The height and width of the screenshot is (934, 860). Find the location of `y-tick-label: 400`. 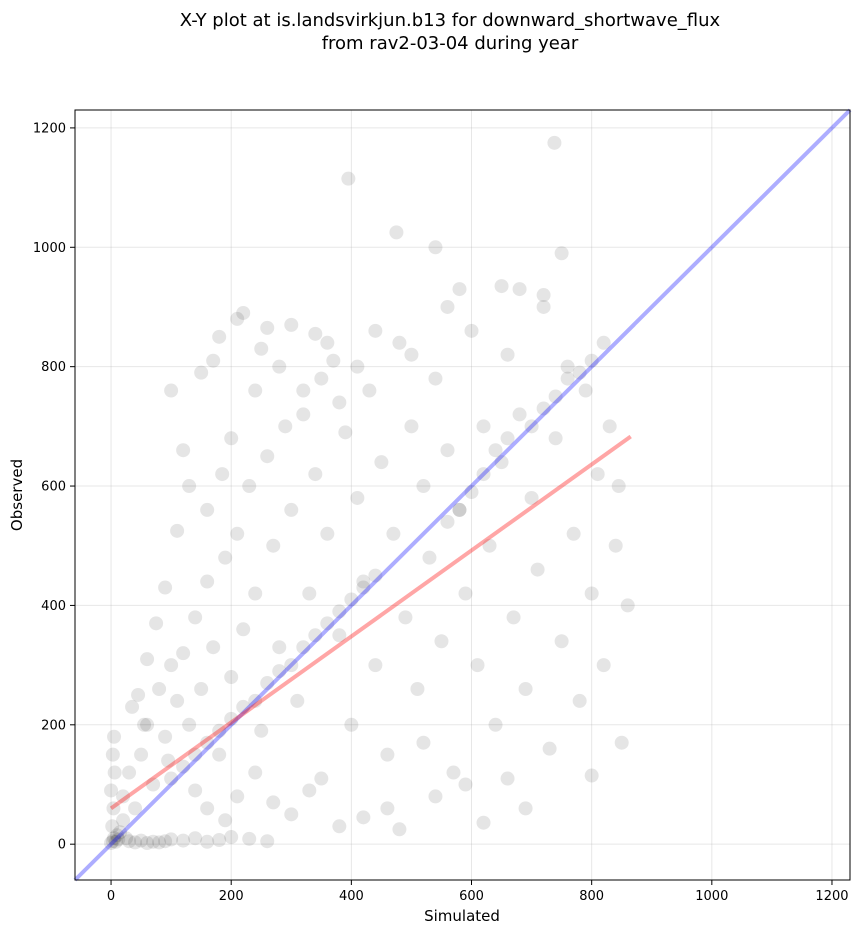

y-tick-label: 400 is located at coordinates (53, 606).